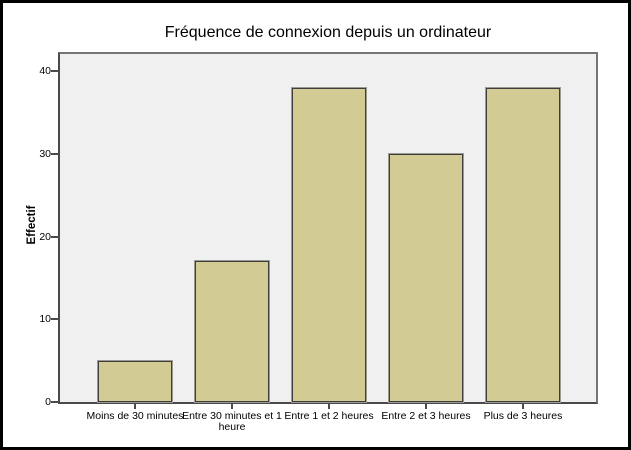 This screenshot has width=631, height=450. I want to click on y-tick-label: 40, so click(45, 71).